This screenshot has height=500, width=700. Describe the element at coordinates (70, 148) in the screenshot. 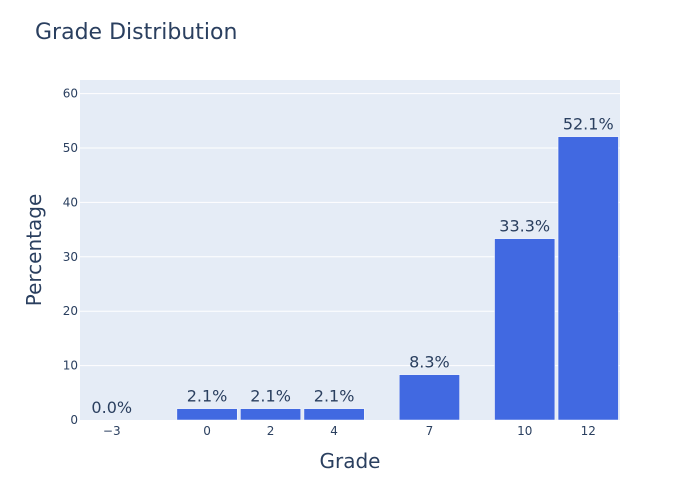

I see `y-tick-label: 50` at that location.